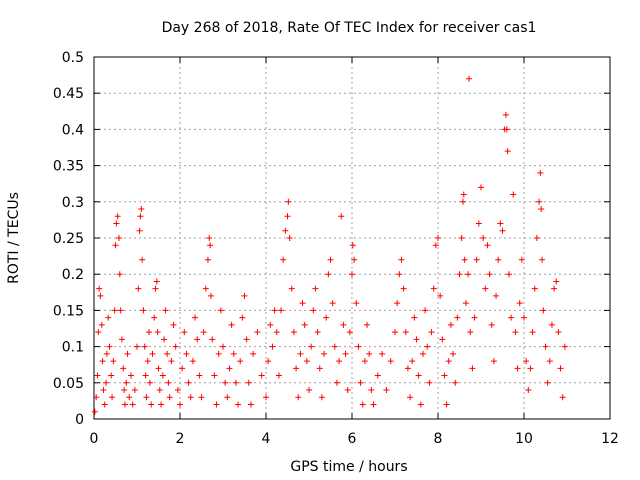 Image resolution: width=640 pixels, height=480 pixels. What do you see at coordinates (266, 439) in the screenshot?
I see `x-tick-label: 4` at bounding box center [266, 439].